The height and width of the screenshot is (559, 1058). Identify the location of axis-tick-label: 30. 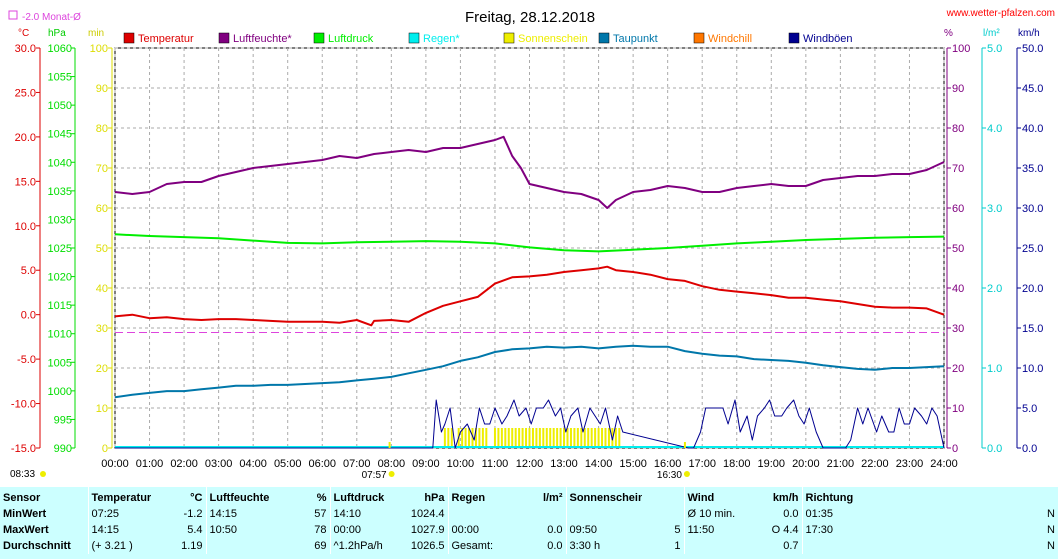
(958, 329).